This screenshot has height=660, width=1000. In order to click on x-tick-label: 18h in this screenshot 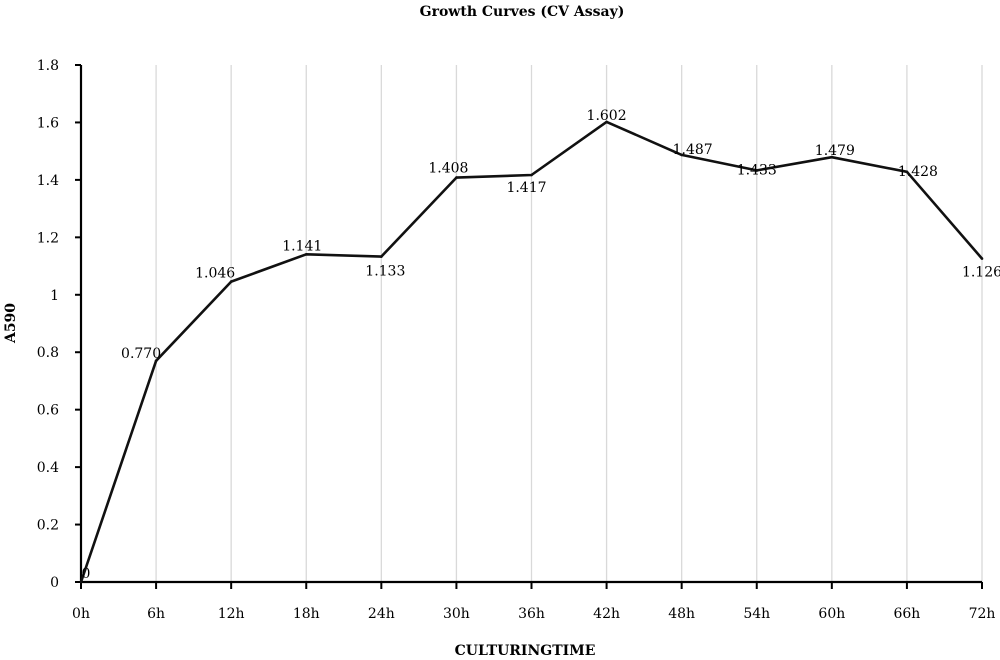, I will do `click(306, 614)`.